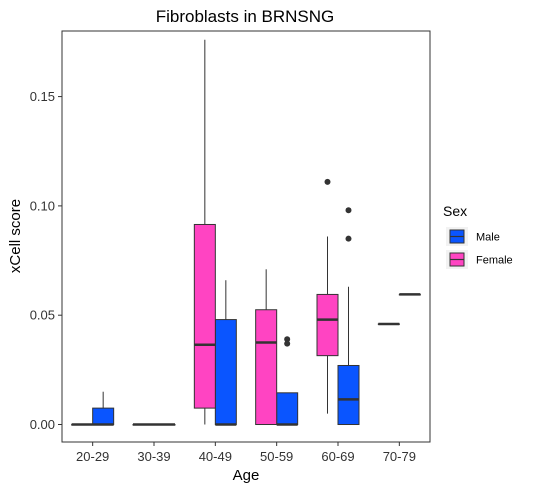 Image resolution: width=536 pixels, height=489 pixels. What do you see at coordinates (246, 453) in the screenshot?
I see `x-axis: 20-29 30-39 40-49 50-59 60-69 70-79` at bounding box center [246, 453].